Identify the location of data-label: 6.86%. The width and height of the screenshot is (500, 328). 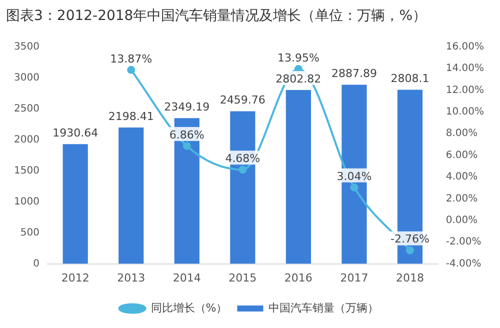
(186, 135).